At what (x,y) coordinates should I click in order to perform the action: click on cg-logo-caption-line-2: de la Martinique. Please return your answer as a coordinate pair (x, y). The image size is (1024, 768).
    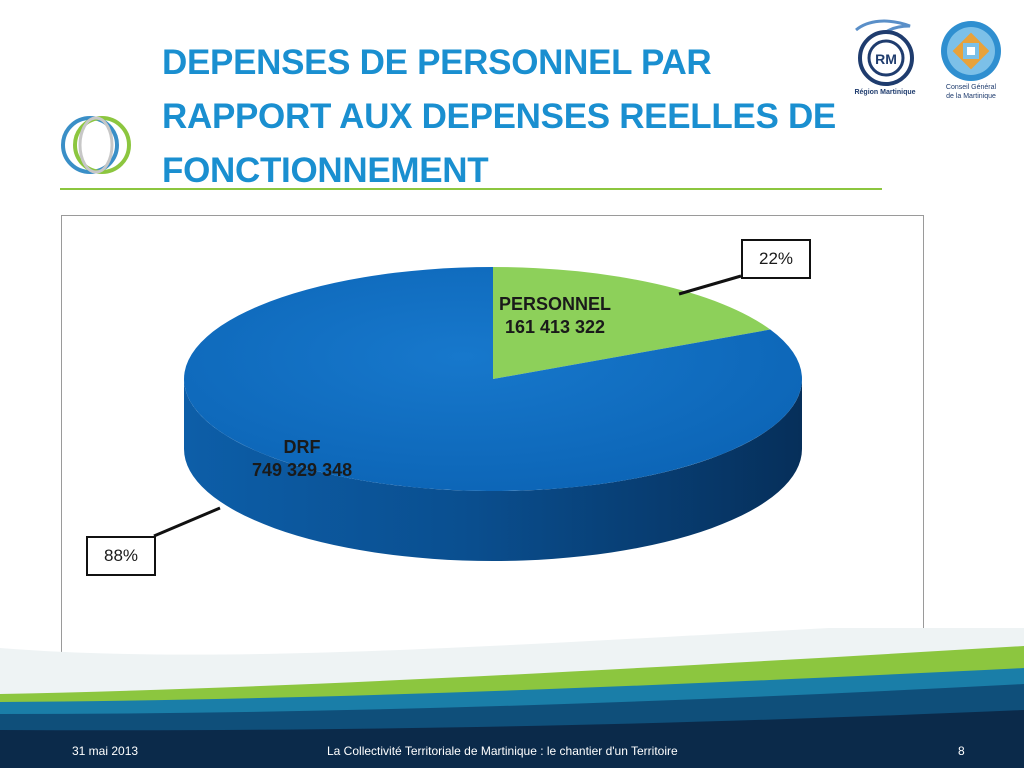
    Looking at the image, I should click on (971, 96).